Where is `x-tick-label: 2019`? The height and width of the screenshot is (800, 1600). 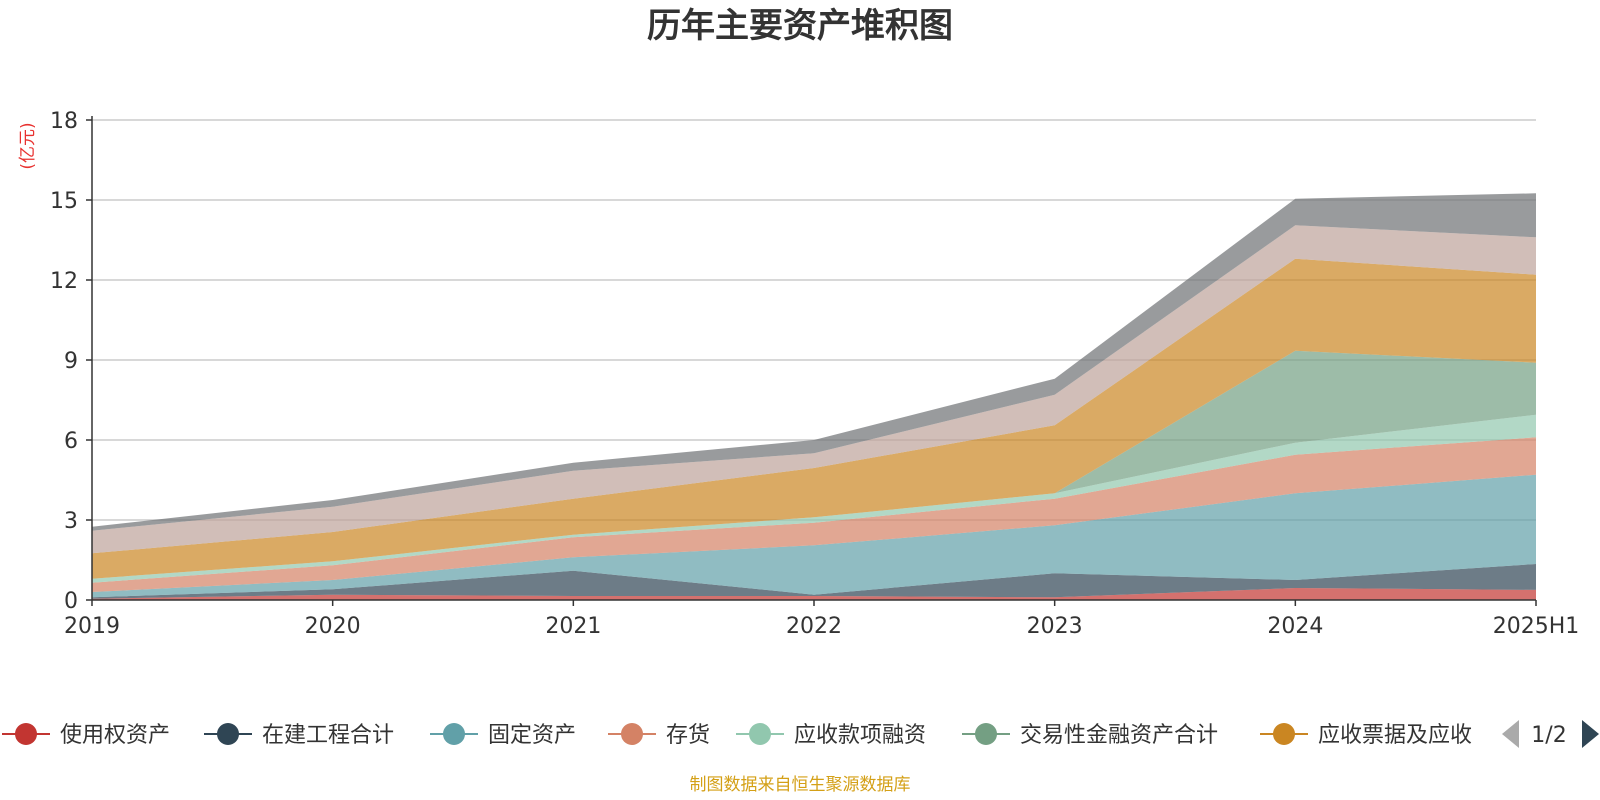
x-tick-label: 2019 is located at coordinates (92, 626).